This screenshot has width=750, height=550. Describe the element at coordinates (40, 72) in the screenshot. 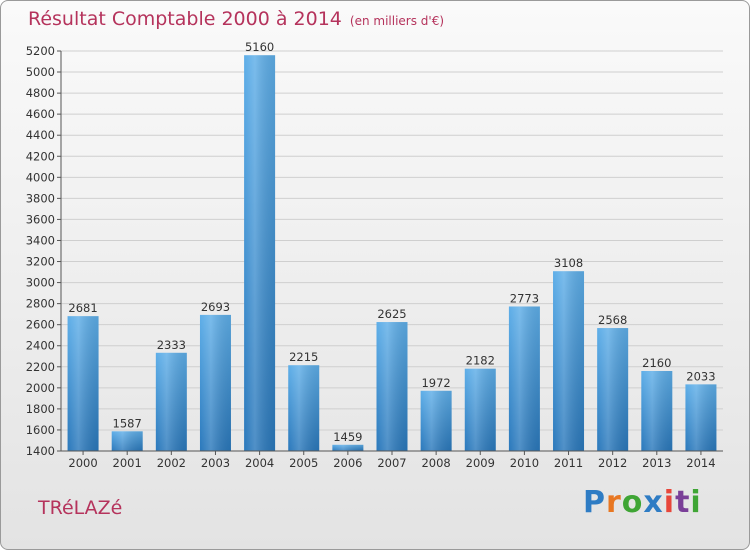

I see `y-tick-label: 5000` at that location.